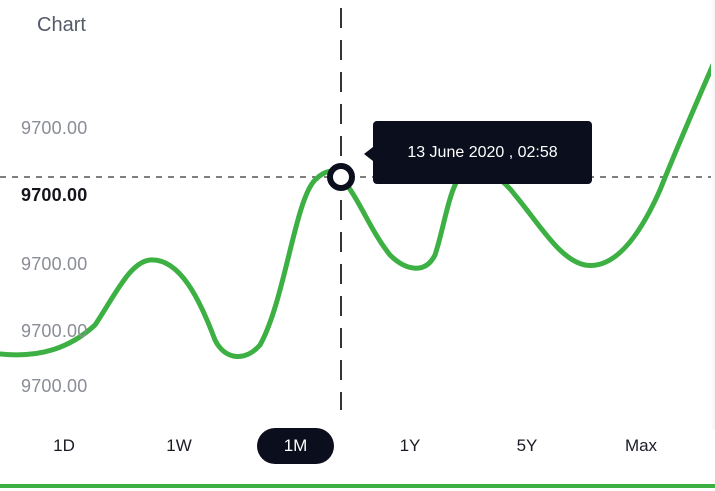  What do you see at coordinates (357, 446) in the screenshot?
I see `time-range-selector: 1D 1W 1M 1Y 5Y Max` at bounding box center [357, 446].